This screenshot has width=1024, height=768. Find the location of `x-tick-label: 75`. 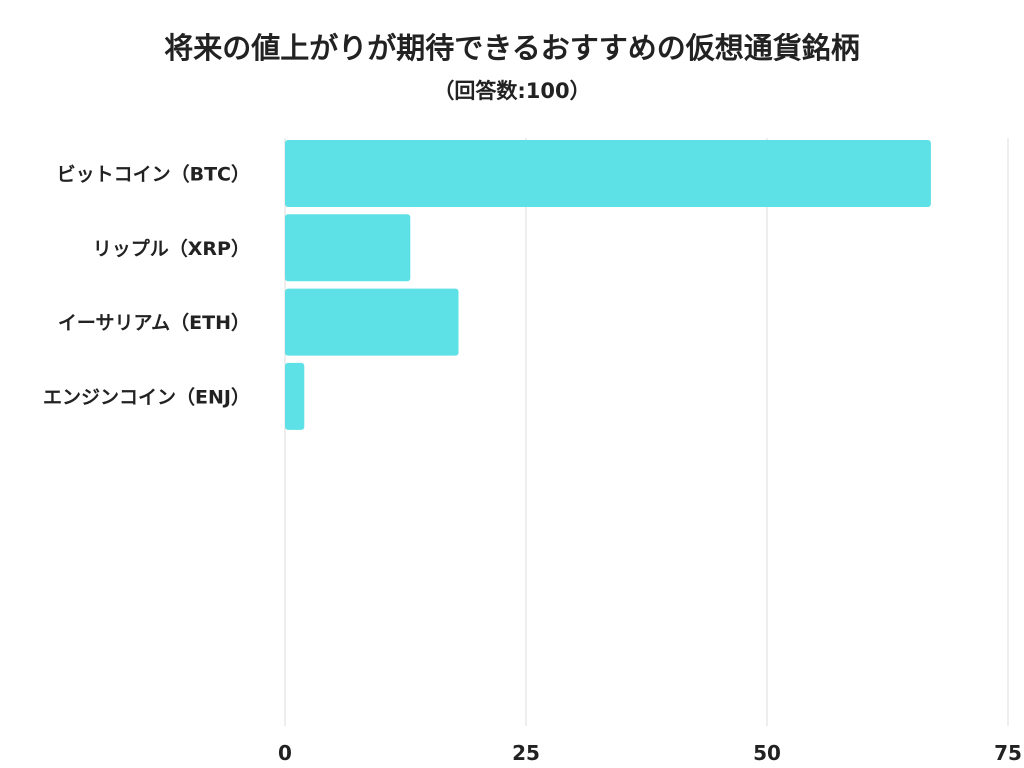

x-tick-label: 75 is located at coordinates (1008, 753).